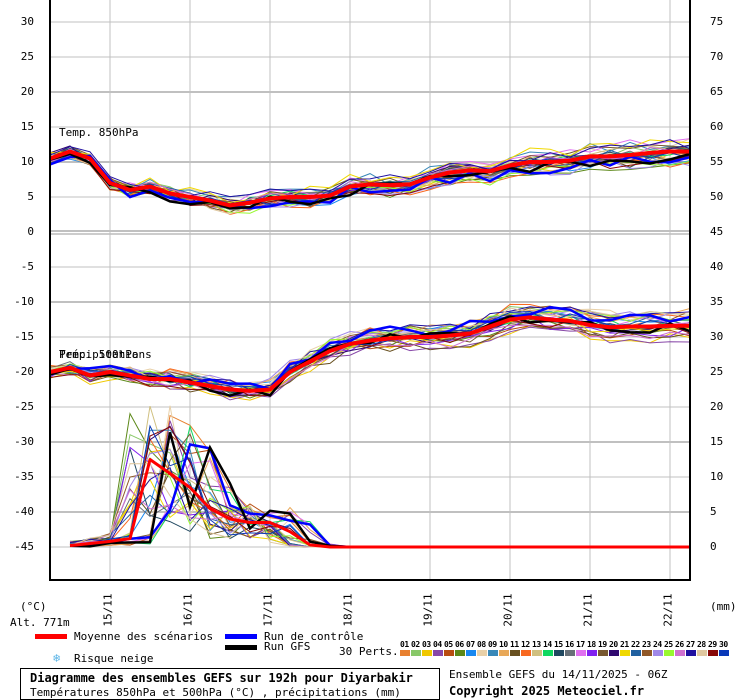 This screenshot has width=740, height=700. Describe the element at coordinates (717, 161) in the screenshot. I see `right-tick: 55` at that location.